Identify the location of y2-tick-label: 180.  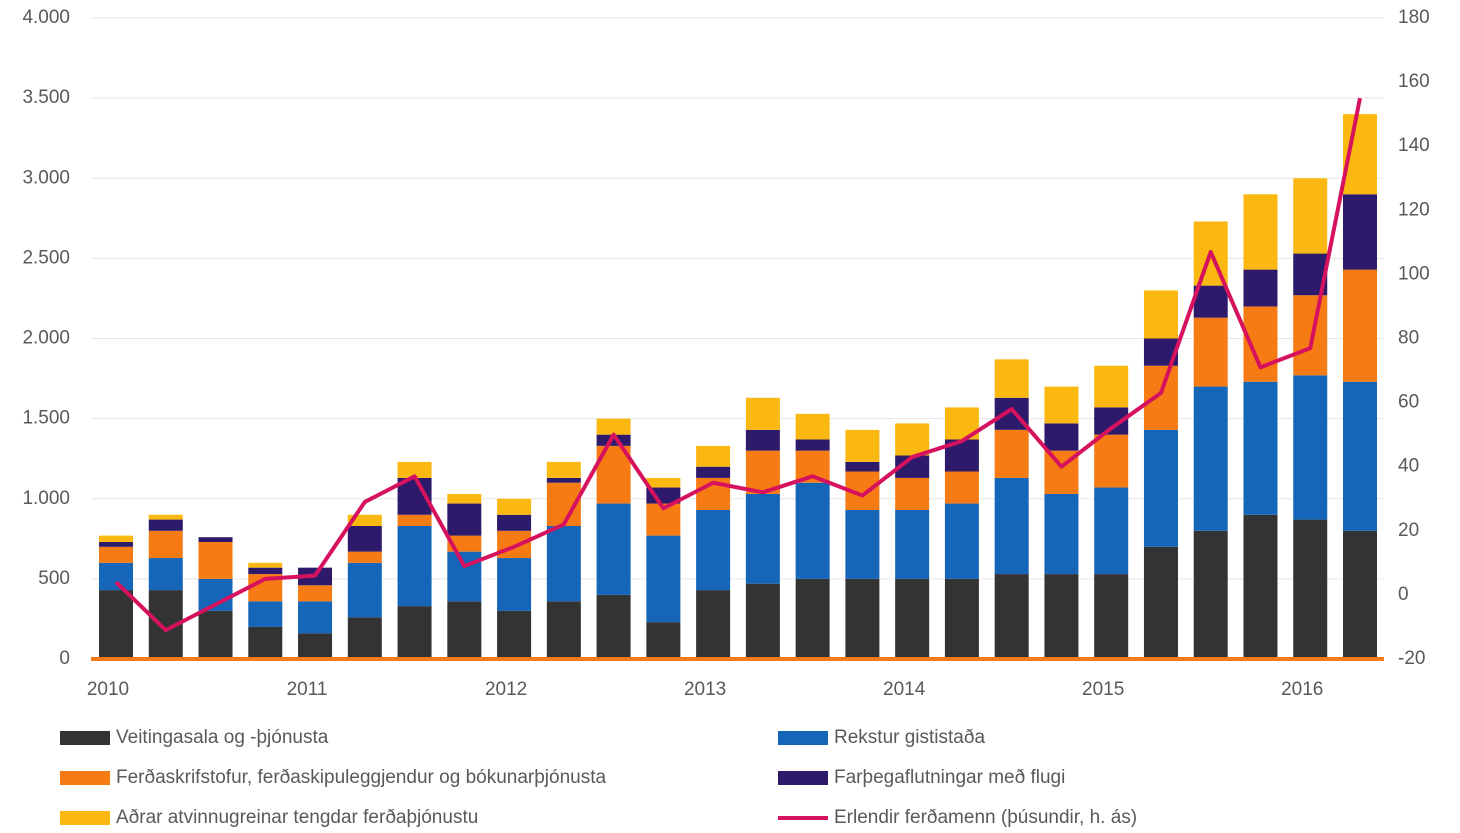
(1414, 17).